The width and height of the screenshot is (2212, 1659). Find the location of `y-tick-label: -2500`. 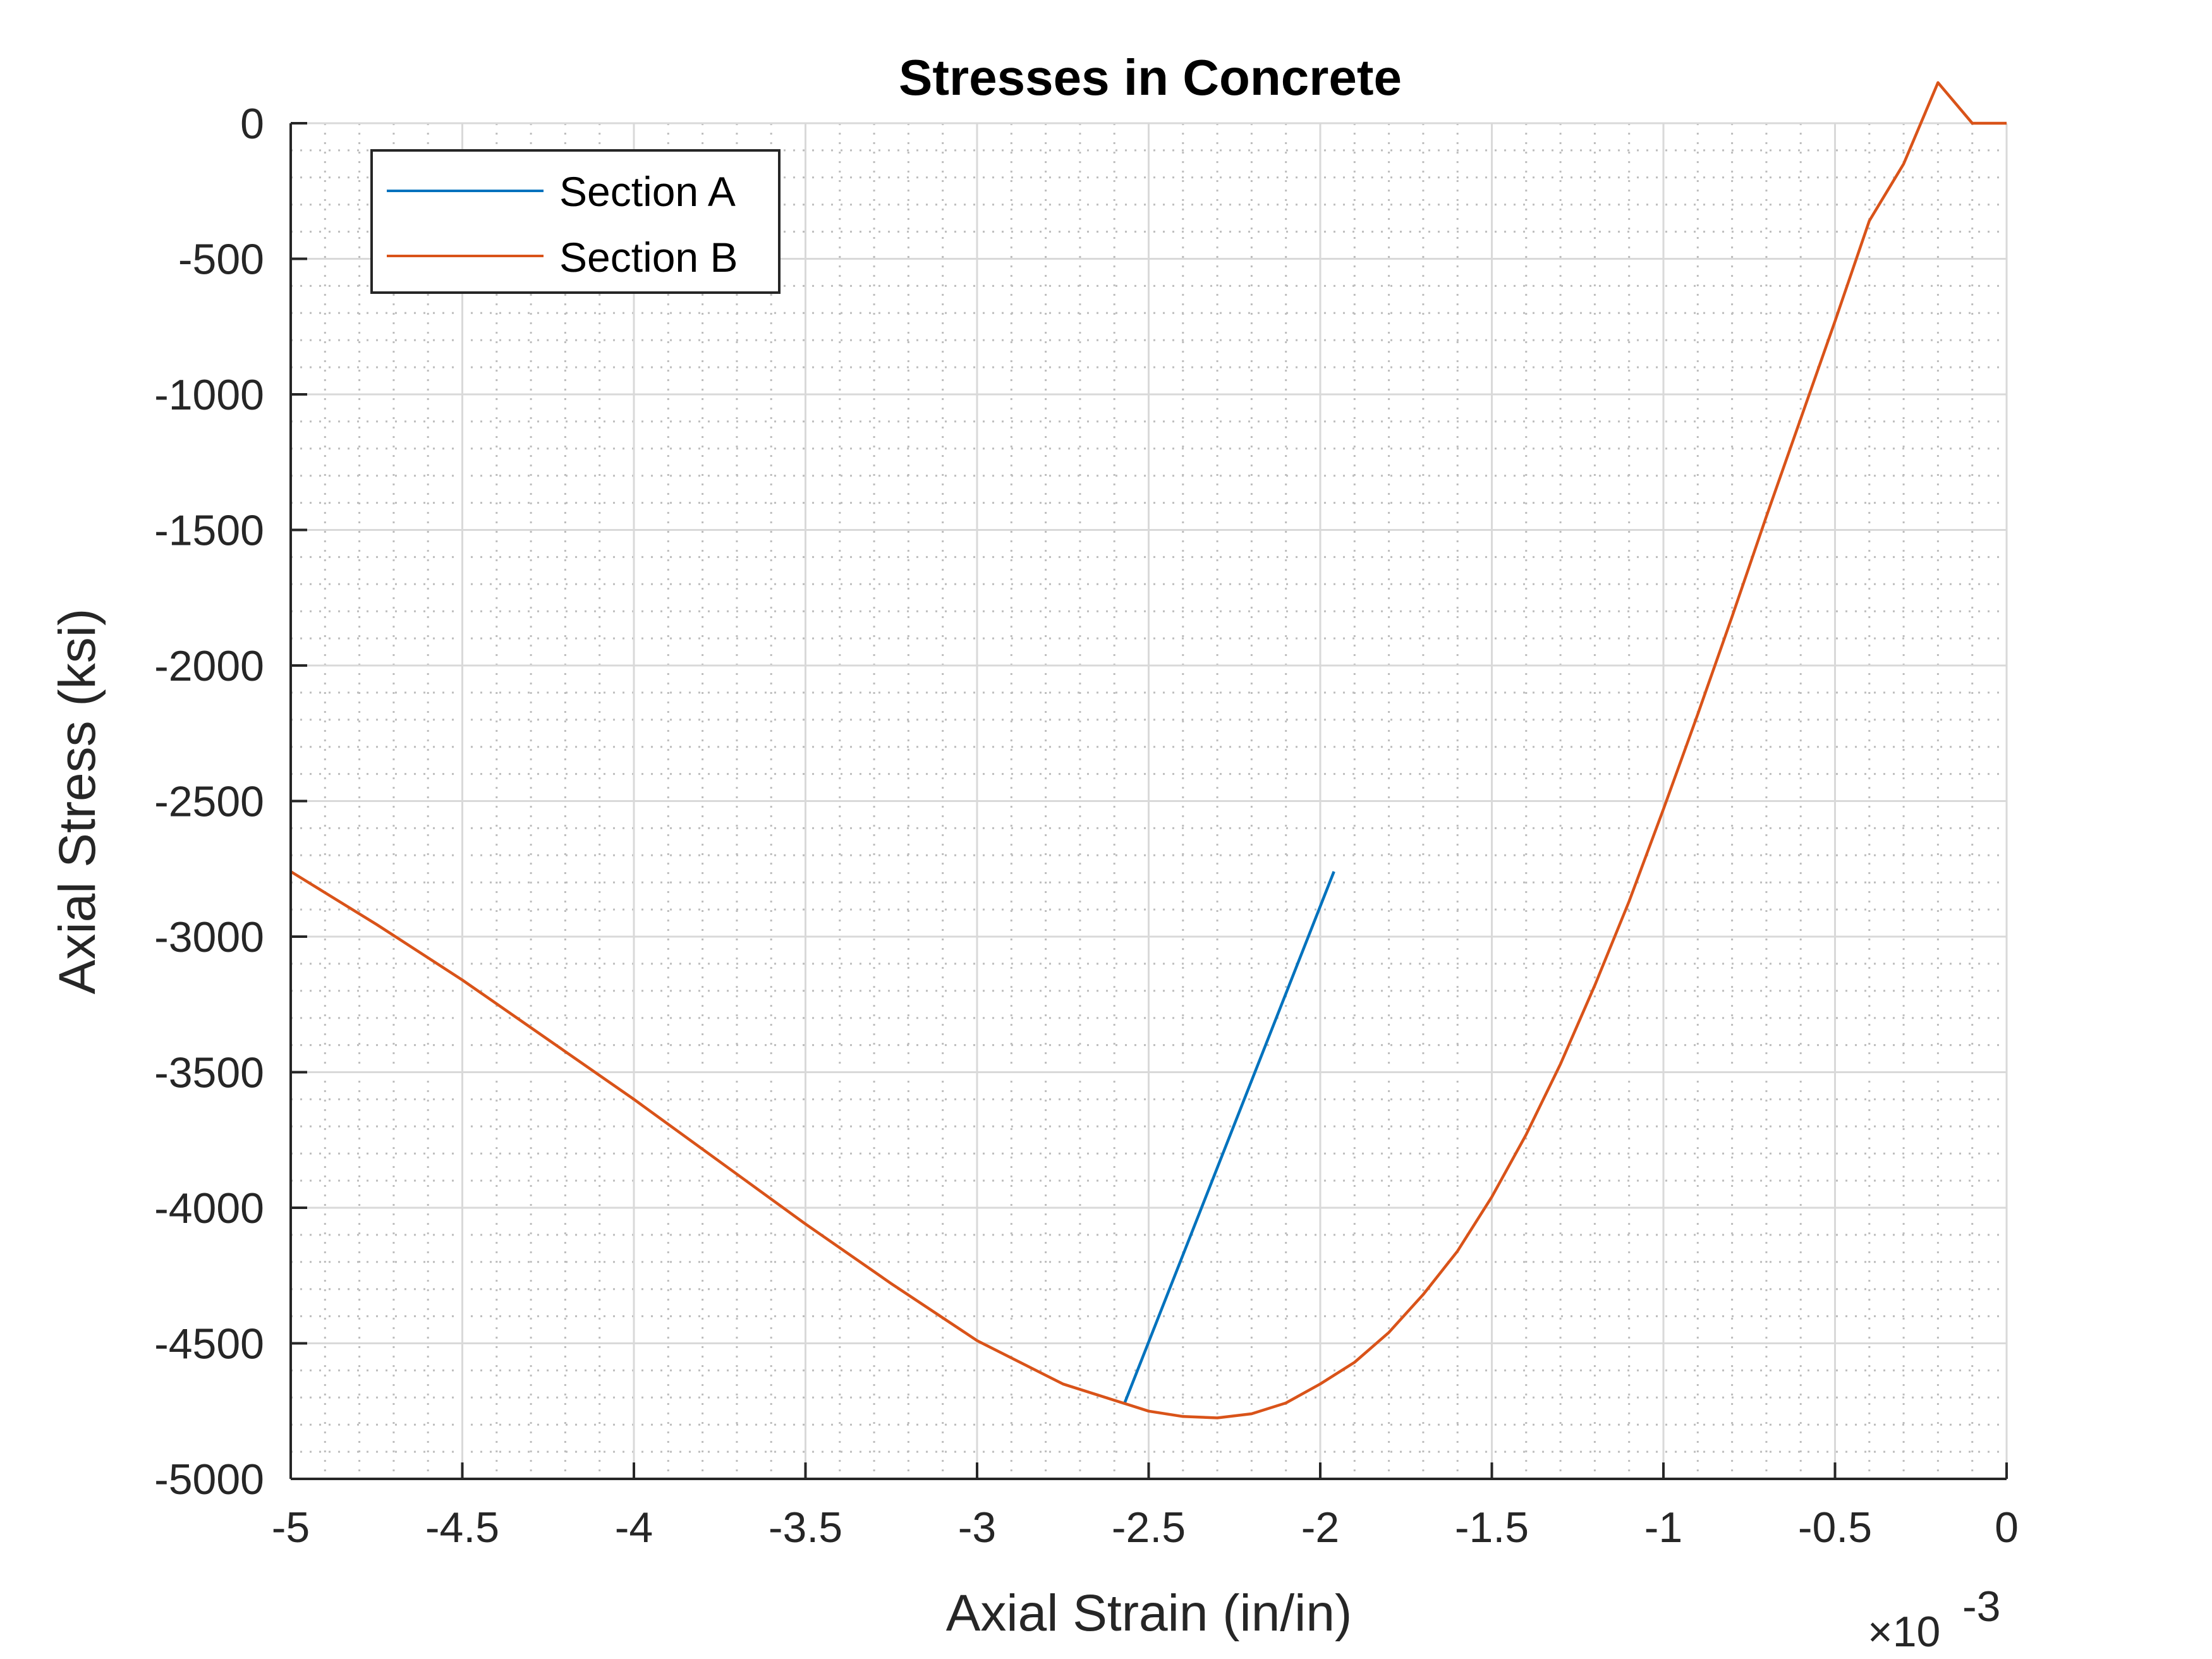

y-tick-label: -2500 is located at coordinates (209, 802).